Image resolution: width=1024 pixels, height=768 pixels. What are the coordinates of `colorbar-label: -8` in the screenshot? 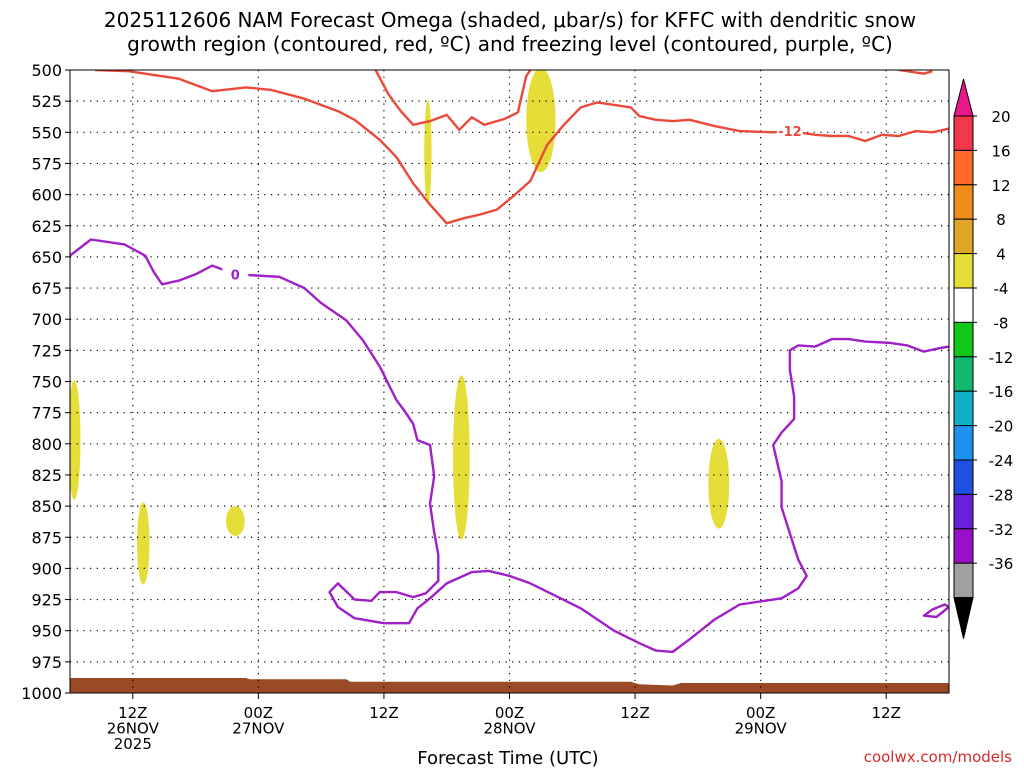 It's located at (1001, 323).